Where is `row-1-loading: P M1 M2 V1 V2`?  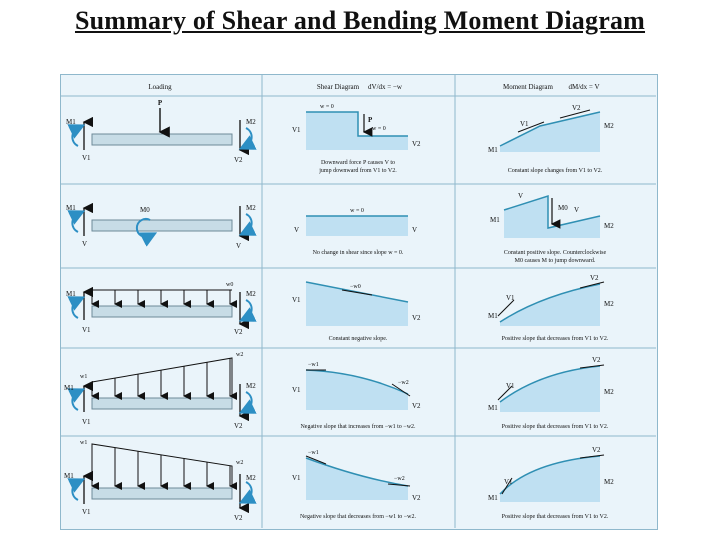
row-1-loading: P M1 M2 V1 V2 is located at coordinates (161, 131).